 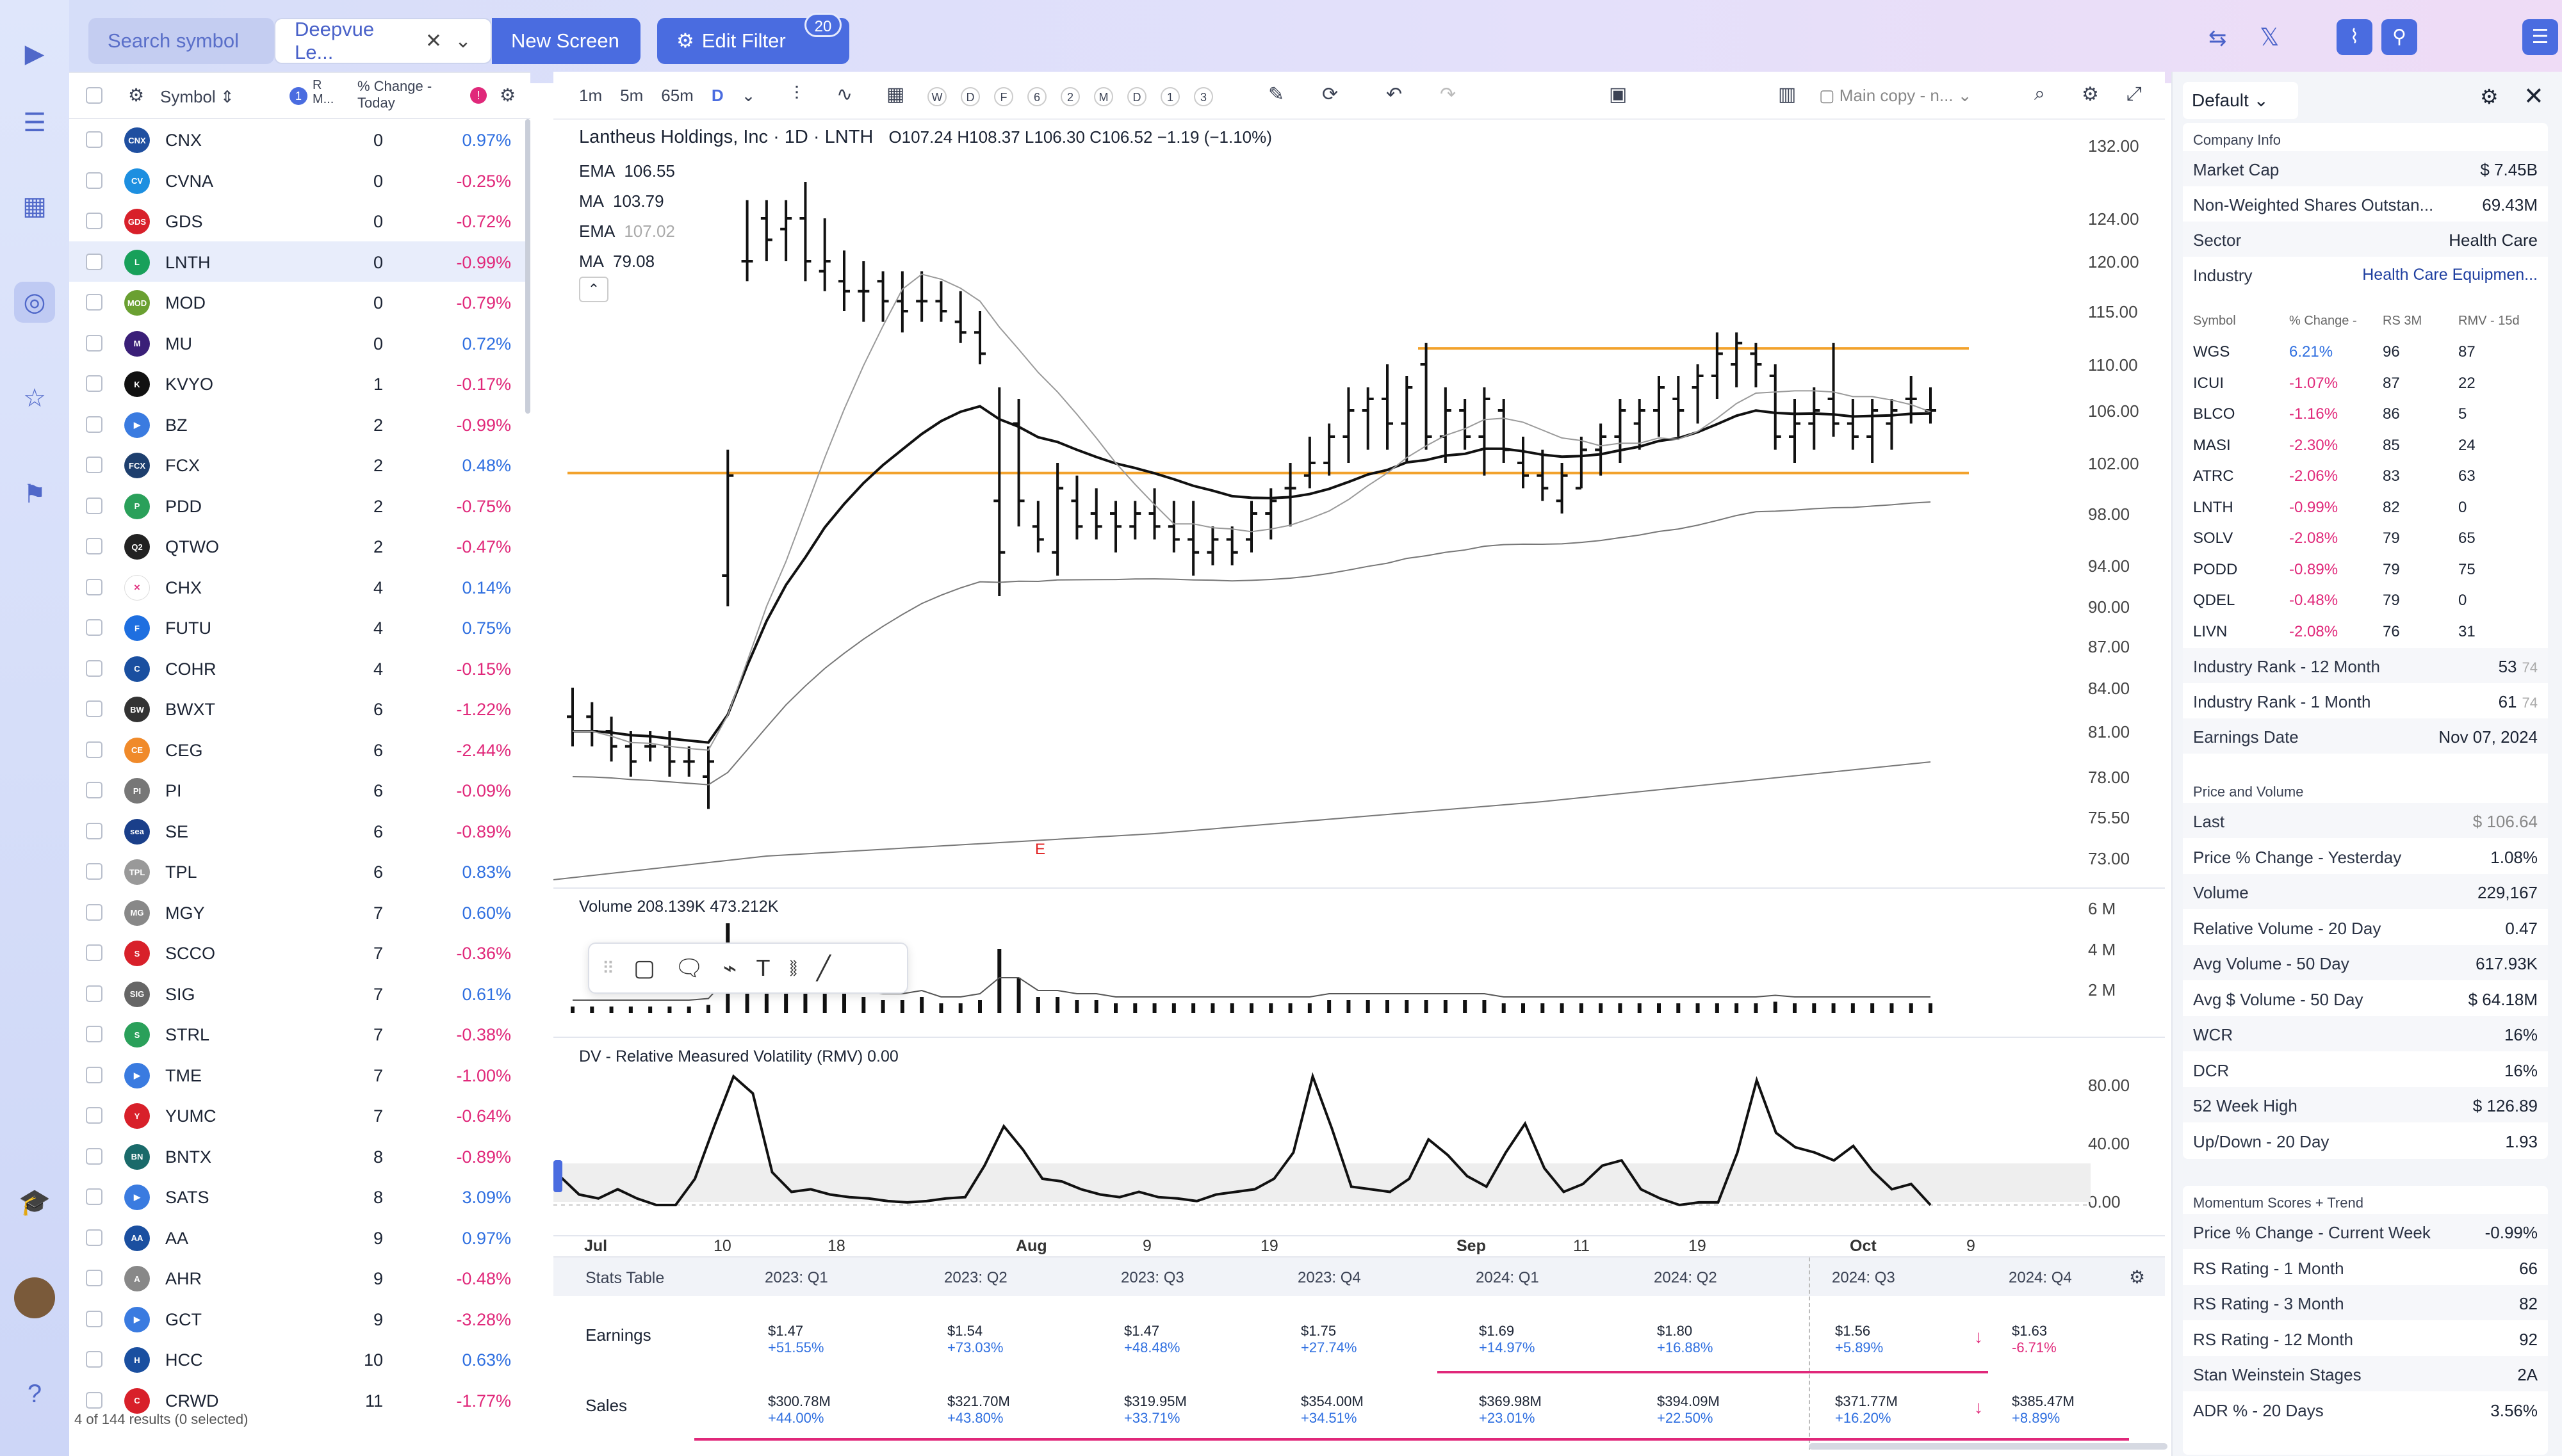 What do you see at coordinates (34, 494) in the screenshot?
I see `alerts-icon: ⚑` at bounding box center [34, 494].